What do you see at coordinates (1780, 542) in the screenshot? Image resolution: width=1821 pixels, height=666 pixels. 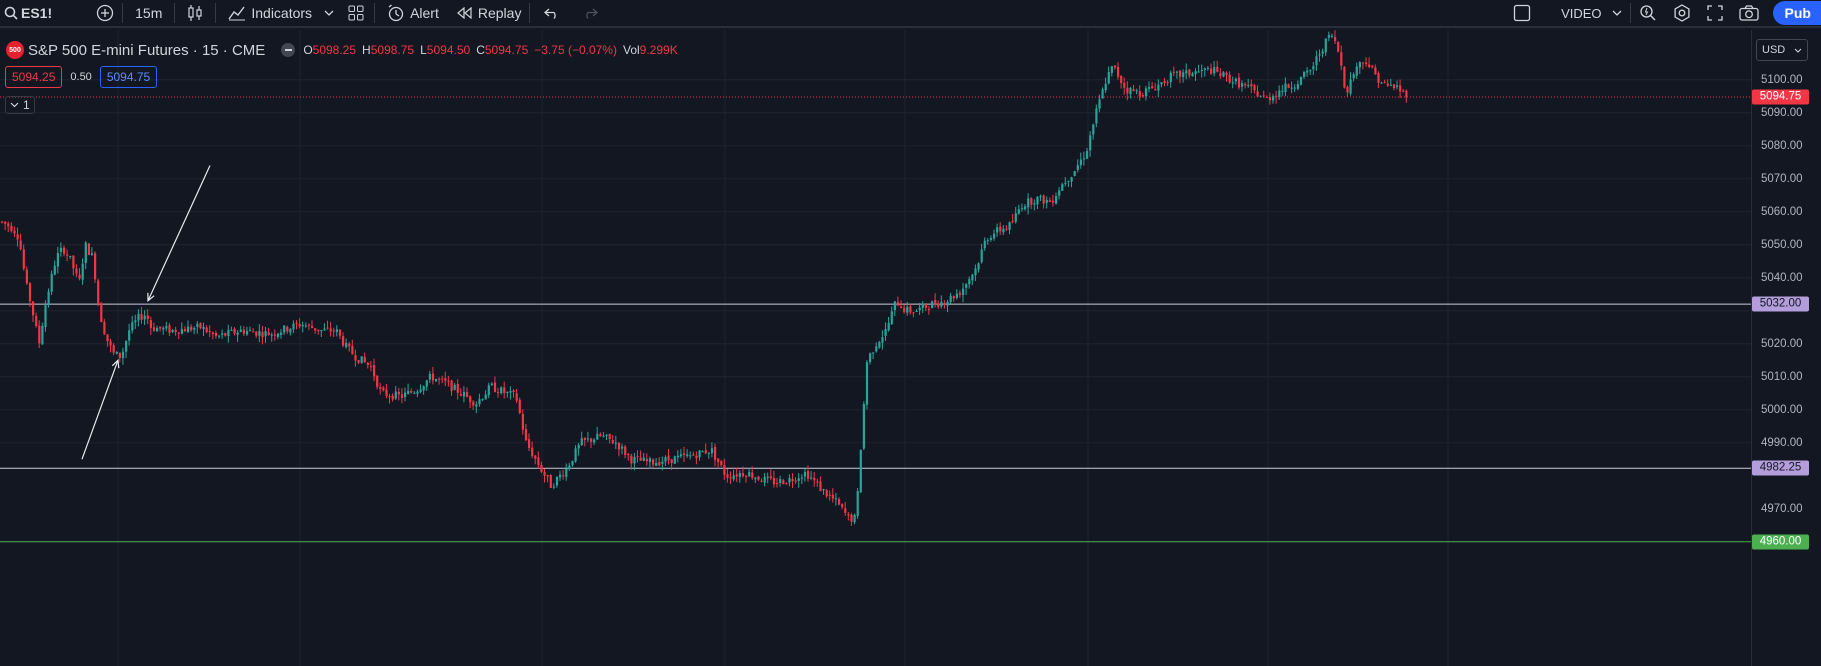 I see `price-label-support: 4960.00` at bounding box center [1780, 542].